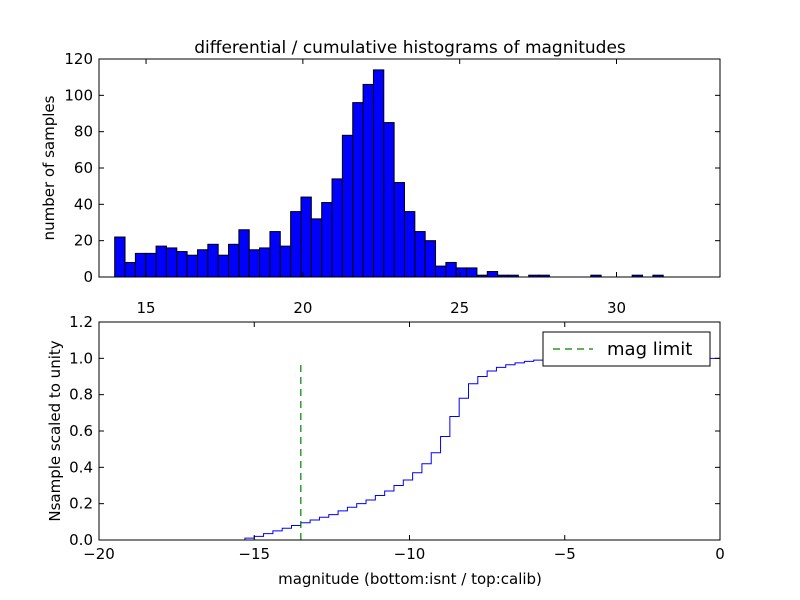  What do you see at coordinates (78, 95) in the screenshot?
I see `top-y-tick-label: 100` at bounding box center [78, 95].